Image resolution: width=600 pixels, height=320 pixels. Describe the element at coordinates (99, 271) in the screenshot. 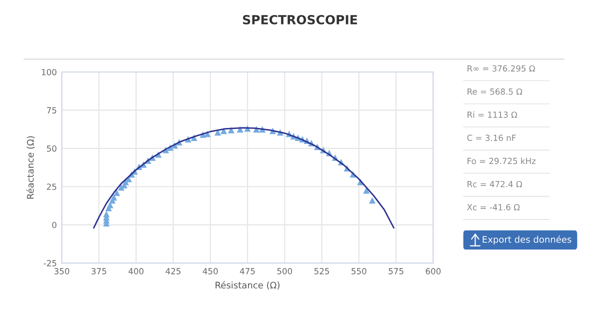

I see `x-tick-label: 375` at that location.